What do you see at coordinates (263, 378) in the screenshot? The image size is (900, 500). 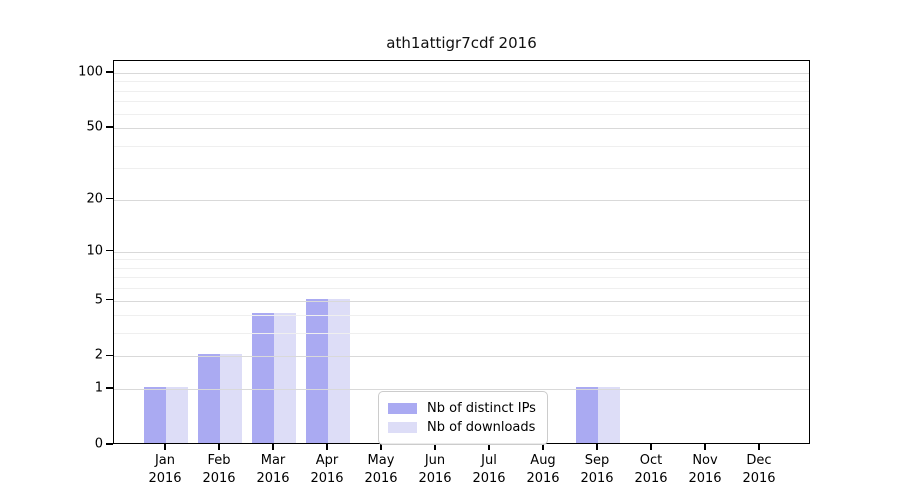 I see `bar-mar-distinct-ips` at bounding box center [263, 378].